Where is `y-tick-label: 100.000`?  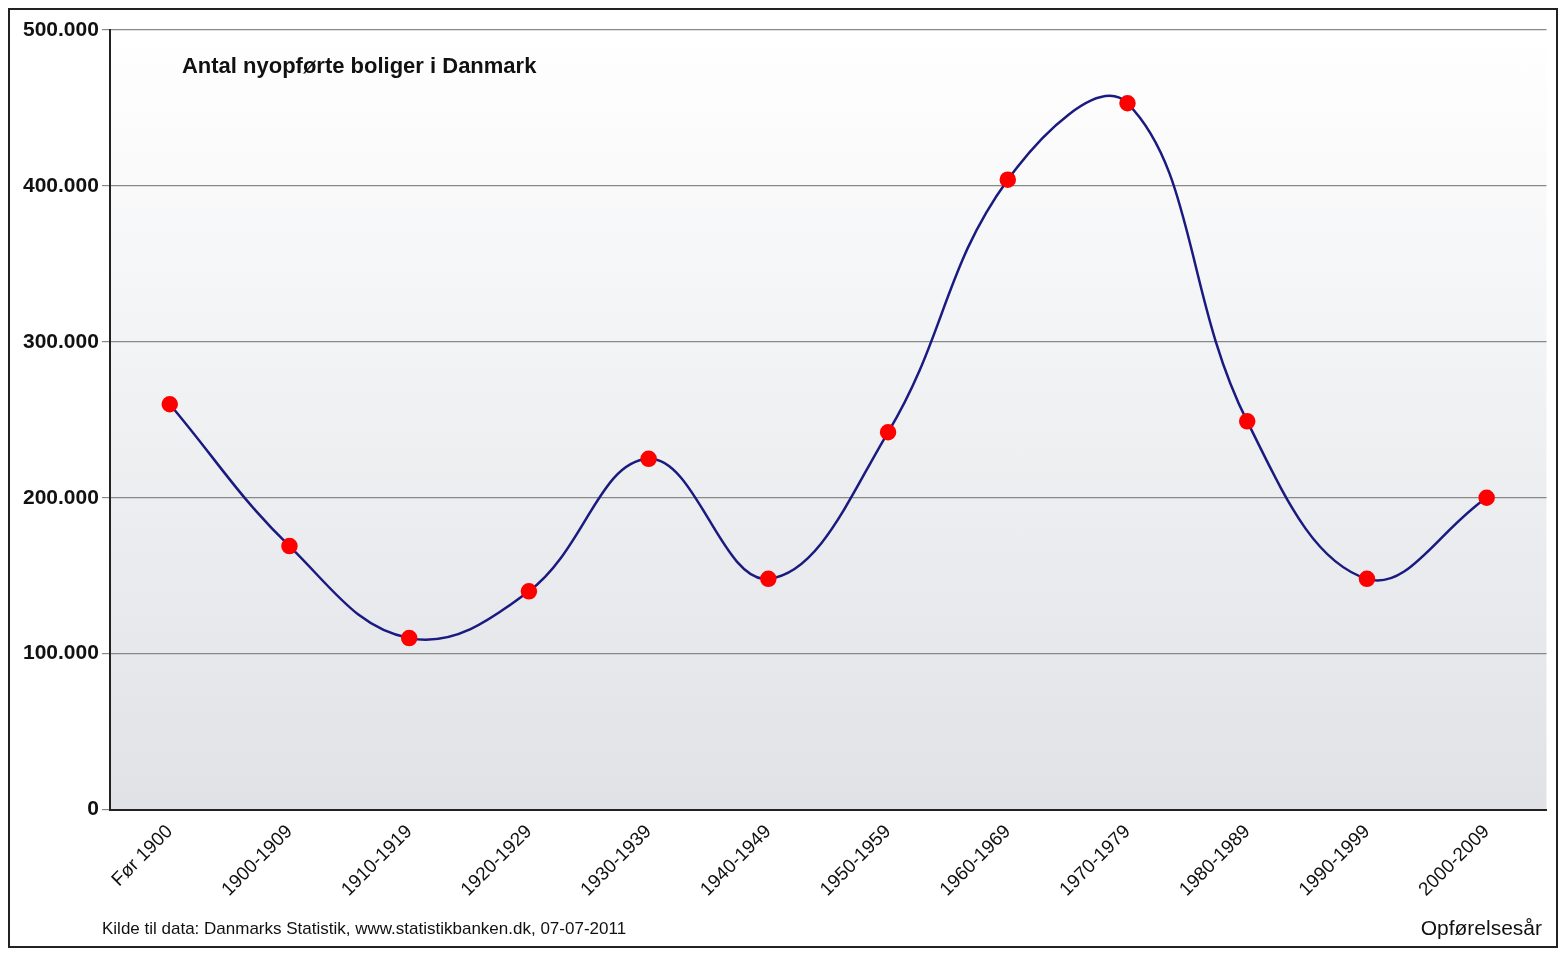
y-tick-label: 100.000 is located at coordinates (60, 652).